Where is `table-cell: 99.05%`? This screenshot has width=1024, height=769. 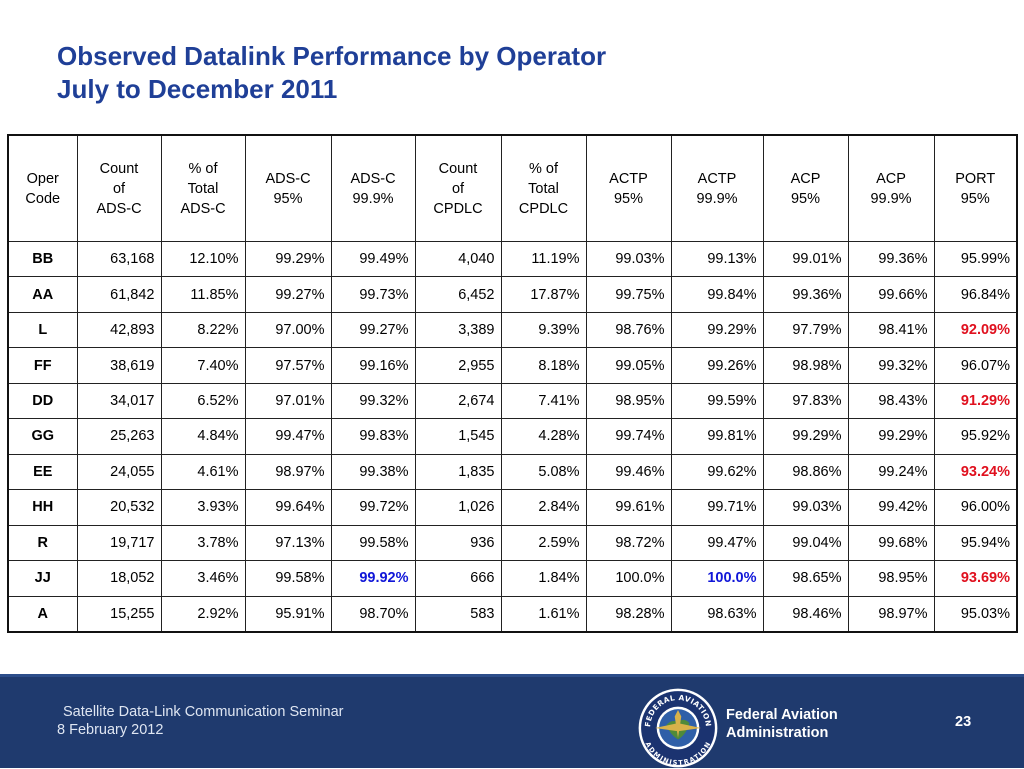
table-cell: 99.05% is located at coordinates (628, 365).